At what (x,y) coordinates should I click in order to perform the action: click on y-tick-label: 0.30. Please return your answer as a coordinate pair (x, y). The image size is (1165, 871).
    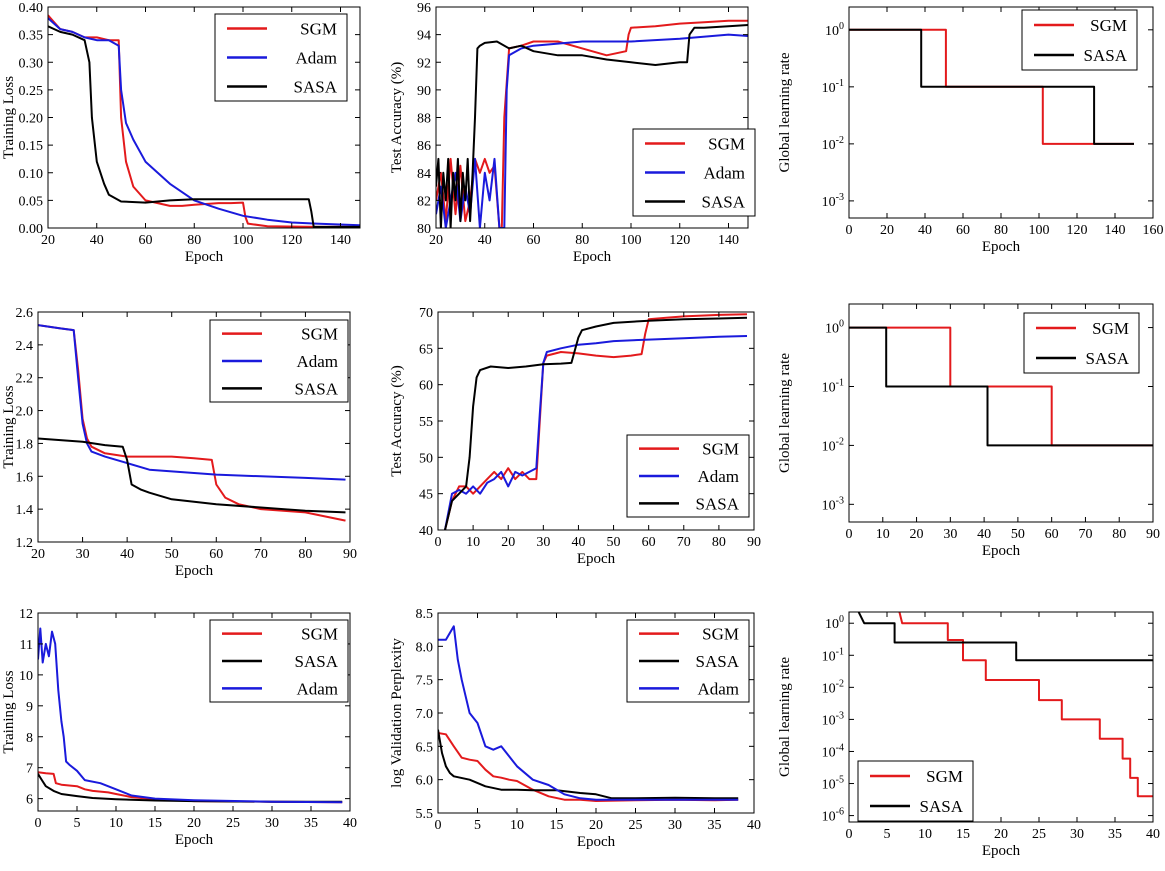
    Looking at the image, I should click on (31, 63).